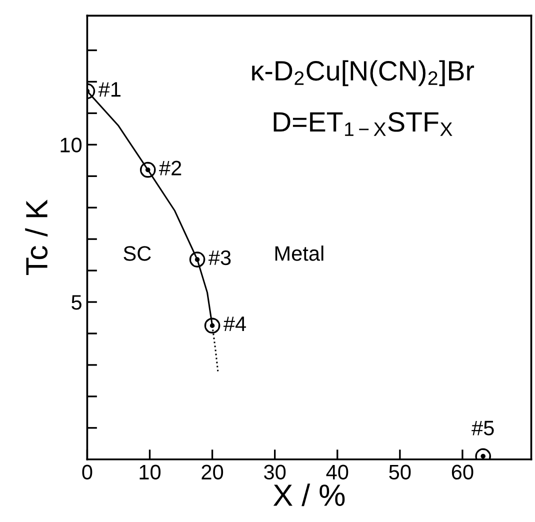  Describe the element at coordinates (170, 168) in the screenshot. I see `annotation: #2` at that location.